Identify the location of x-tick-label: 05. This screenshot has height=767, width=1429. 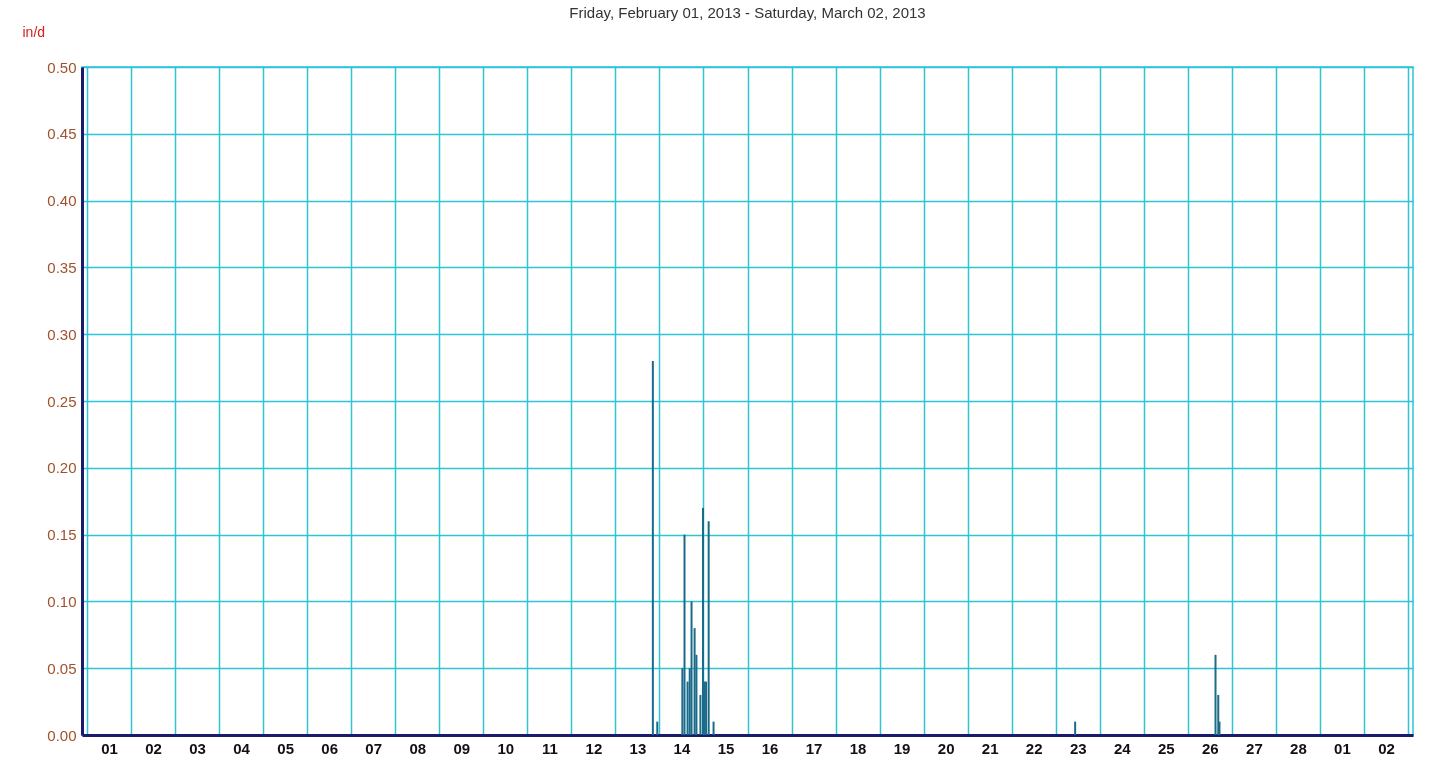
(285, 748).